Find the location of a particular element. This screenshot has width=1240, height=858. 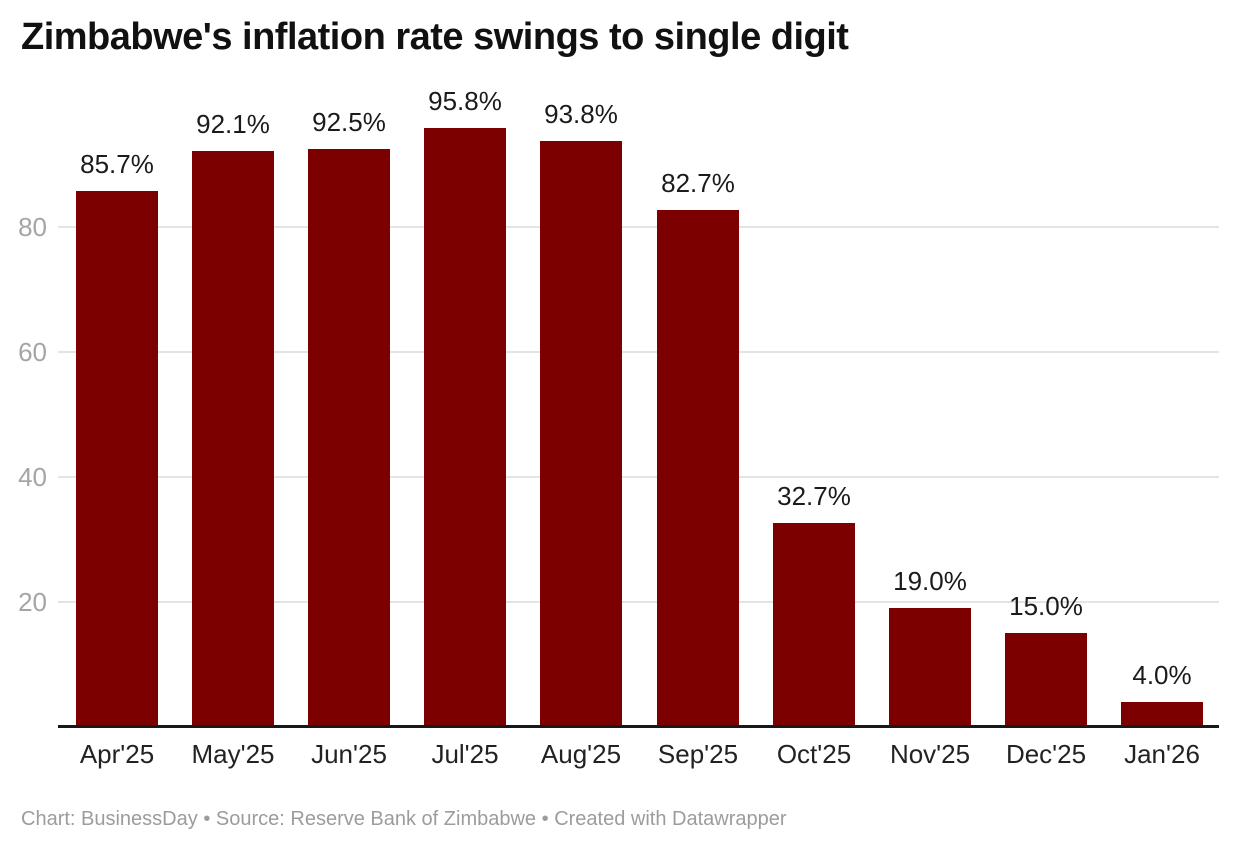

x-axis-label: Oct'25 is located at coordinates (814, 754).